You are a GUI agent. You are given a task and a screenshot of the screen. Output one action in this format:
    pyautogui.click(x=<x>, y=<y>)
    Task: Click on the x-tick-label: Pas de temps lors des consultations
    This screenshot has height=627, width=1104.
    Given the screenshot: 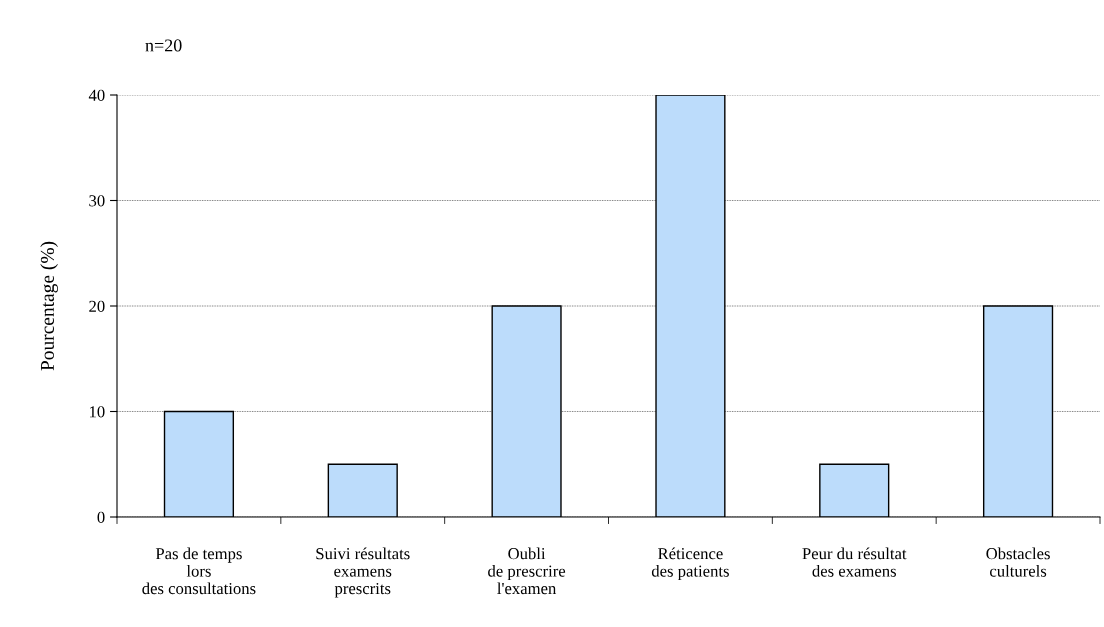 What is the action you would take?
    pyautogui.click(x=199, y=571)
    